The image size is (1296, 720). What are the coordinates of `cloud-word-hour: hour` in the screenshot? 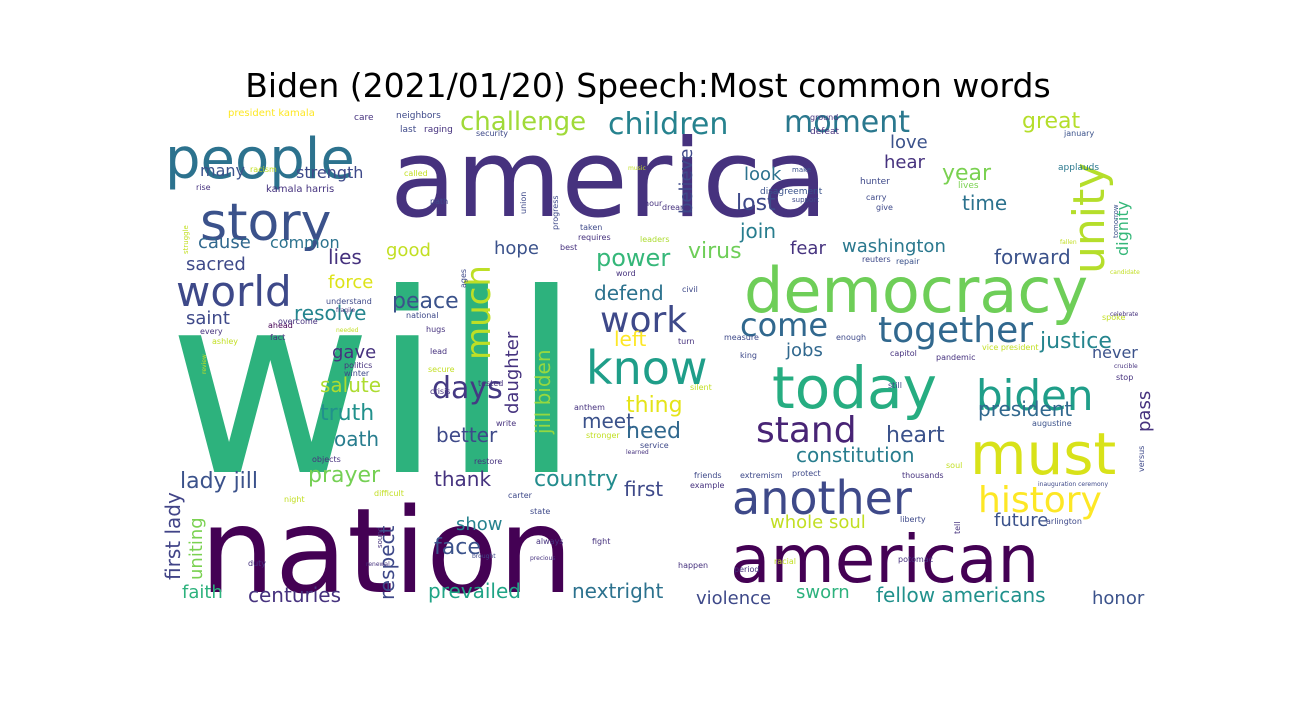 It's located at (653, 203).